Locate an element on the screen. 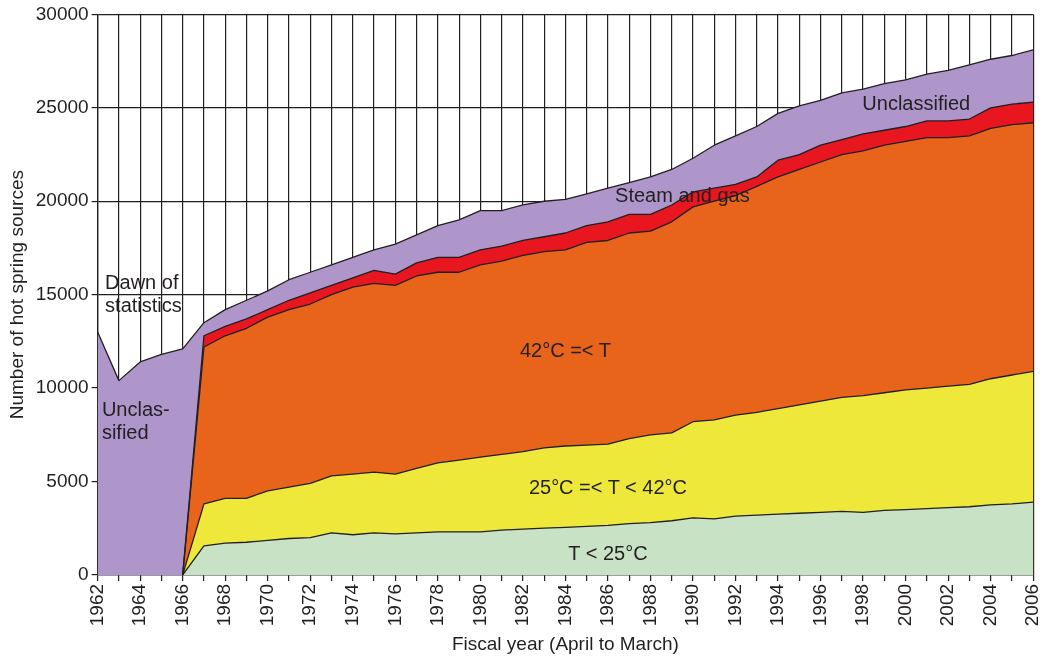  y-tick-label: 15000 is located at coordinates (62, 293).